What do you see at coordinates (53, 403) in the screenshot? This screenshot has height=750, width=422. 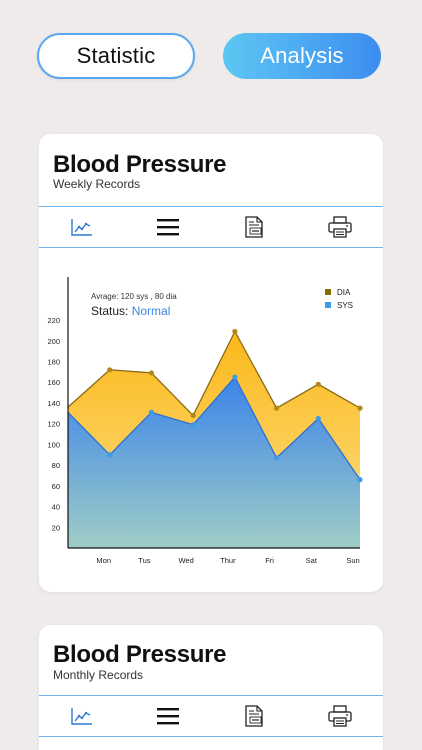 I see `y-tick-label: 140` at bounding box center [53, 403].